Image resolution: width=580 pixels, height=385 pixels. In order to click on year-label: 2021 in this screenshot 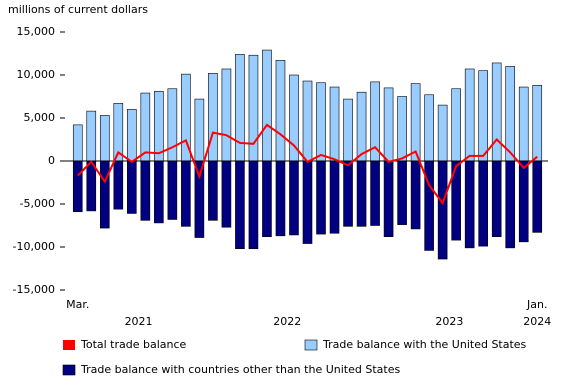, I will do `click(139, 321)`.